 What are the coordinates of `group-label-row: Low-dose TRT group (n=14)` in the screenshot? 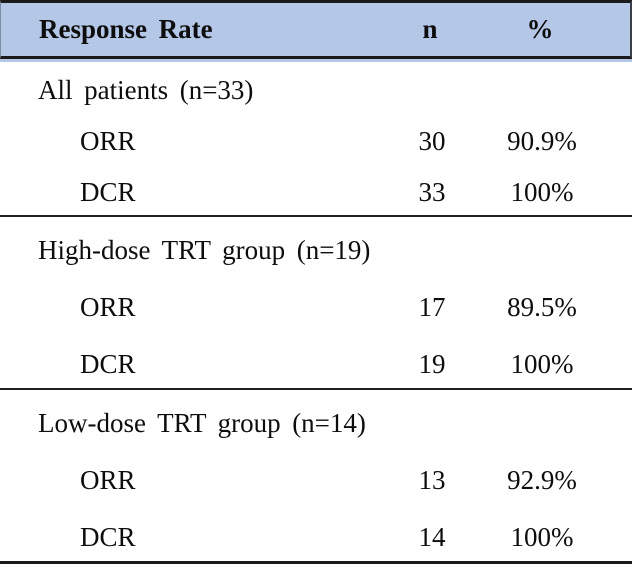 It's located at (316, 418).